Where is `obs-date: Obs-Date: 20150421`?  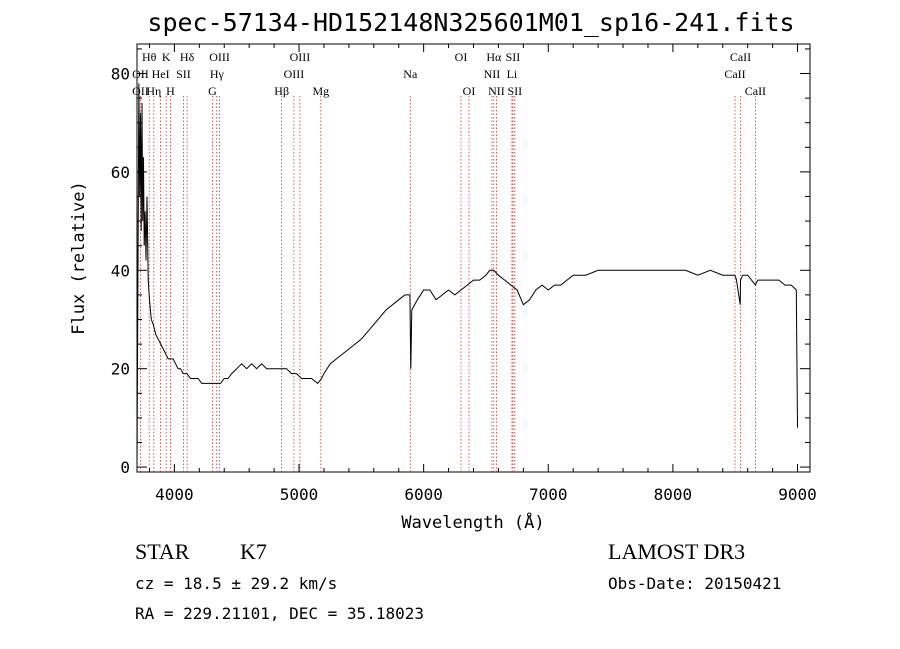 obs-date: Obs-Date: 20150421 is located at coordinates (694, 583).